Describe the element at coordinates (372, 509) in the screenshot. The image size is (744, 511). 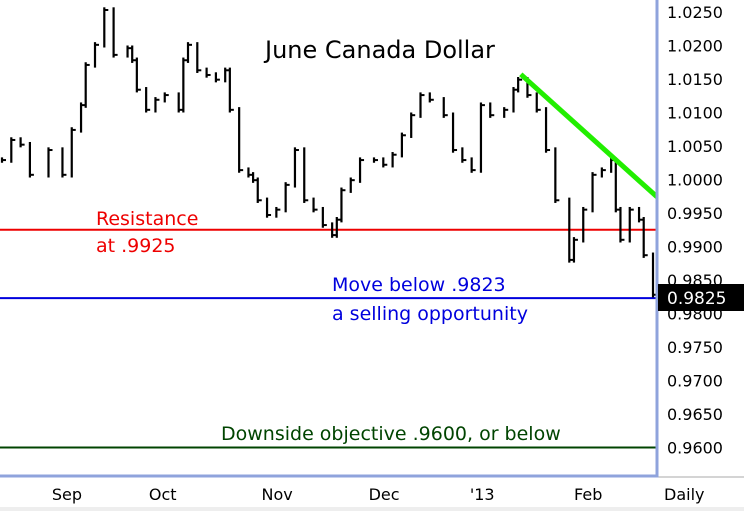
I see `bottom-strip` at that location.